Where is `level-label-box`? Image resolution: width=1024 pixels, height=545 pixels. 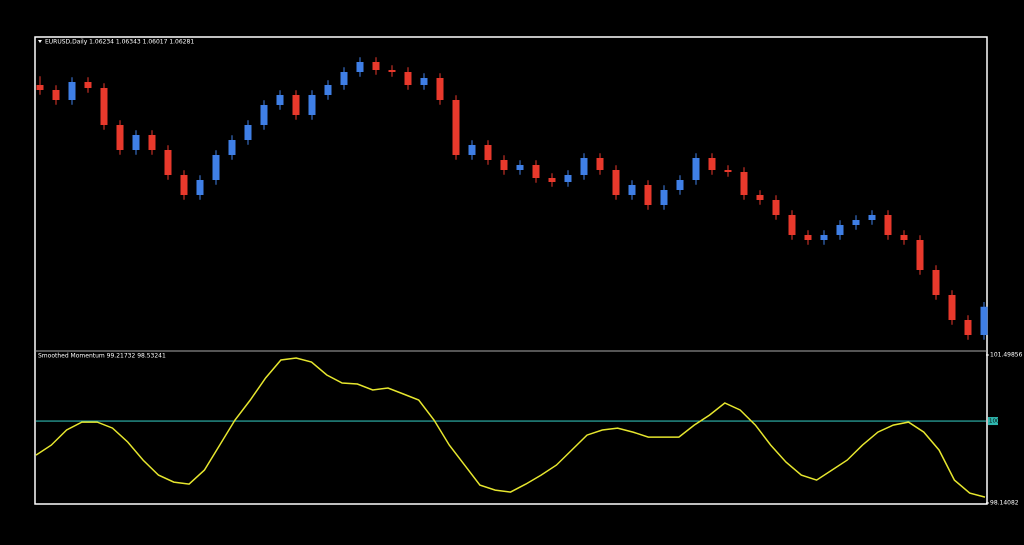 level-label-box is located at coordinates (993, 421).